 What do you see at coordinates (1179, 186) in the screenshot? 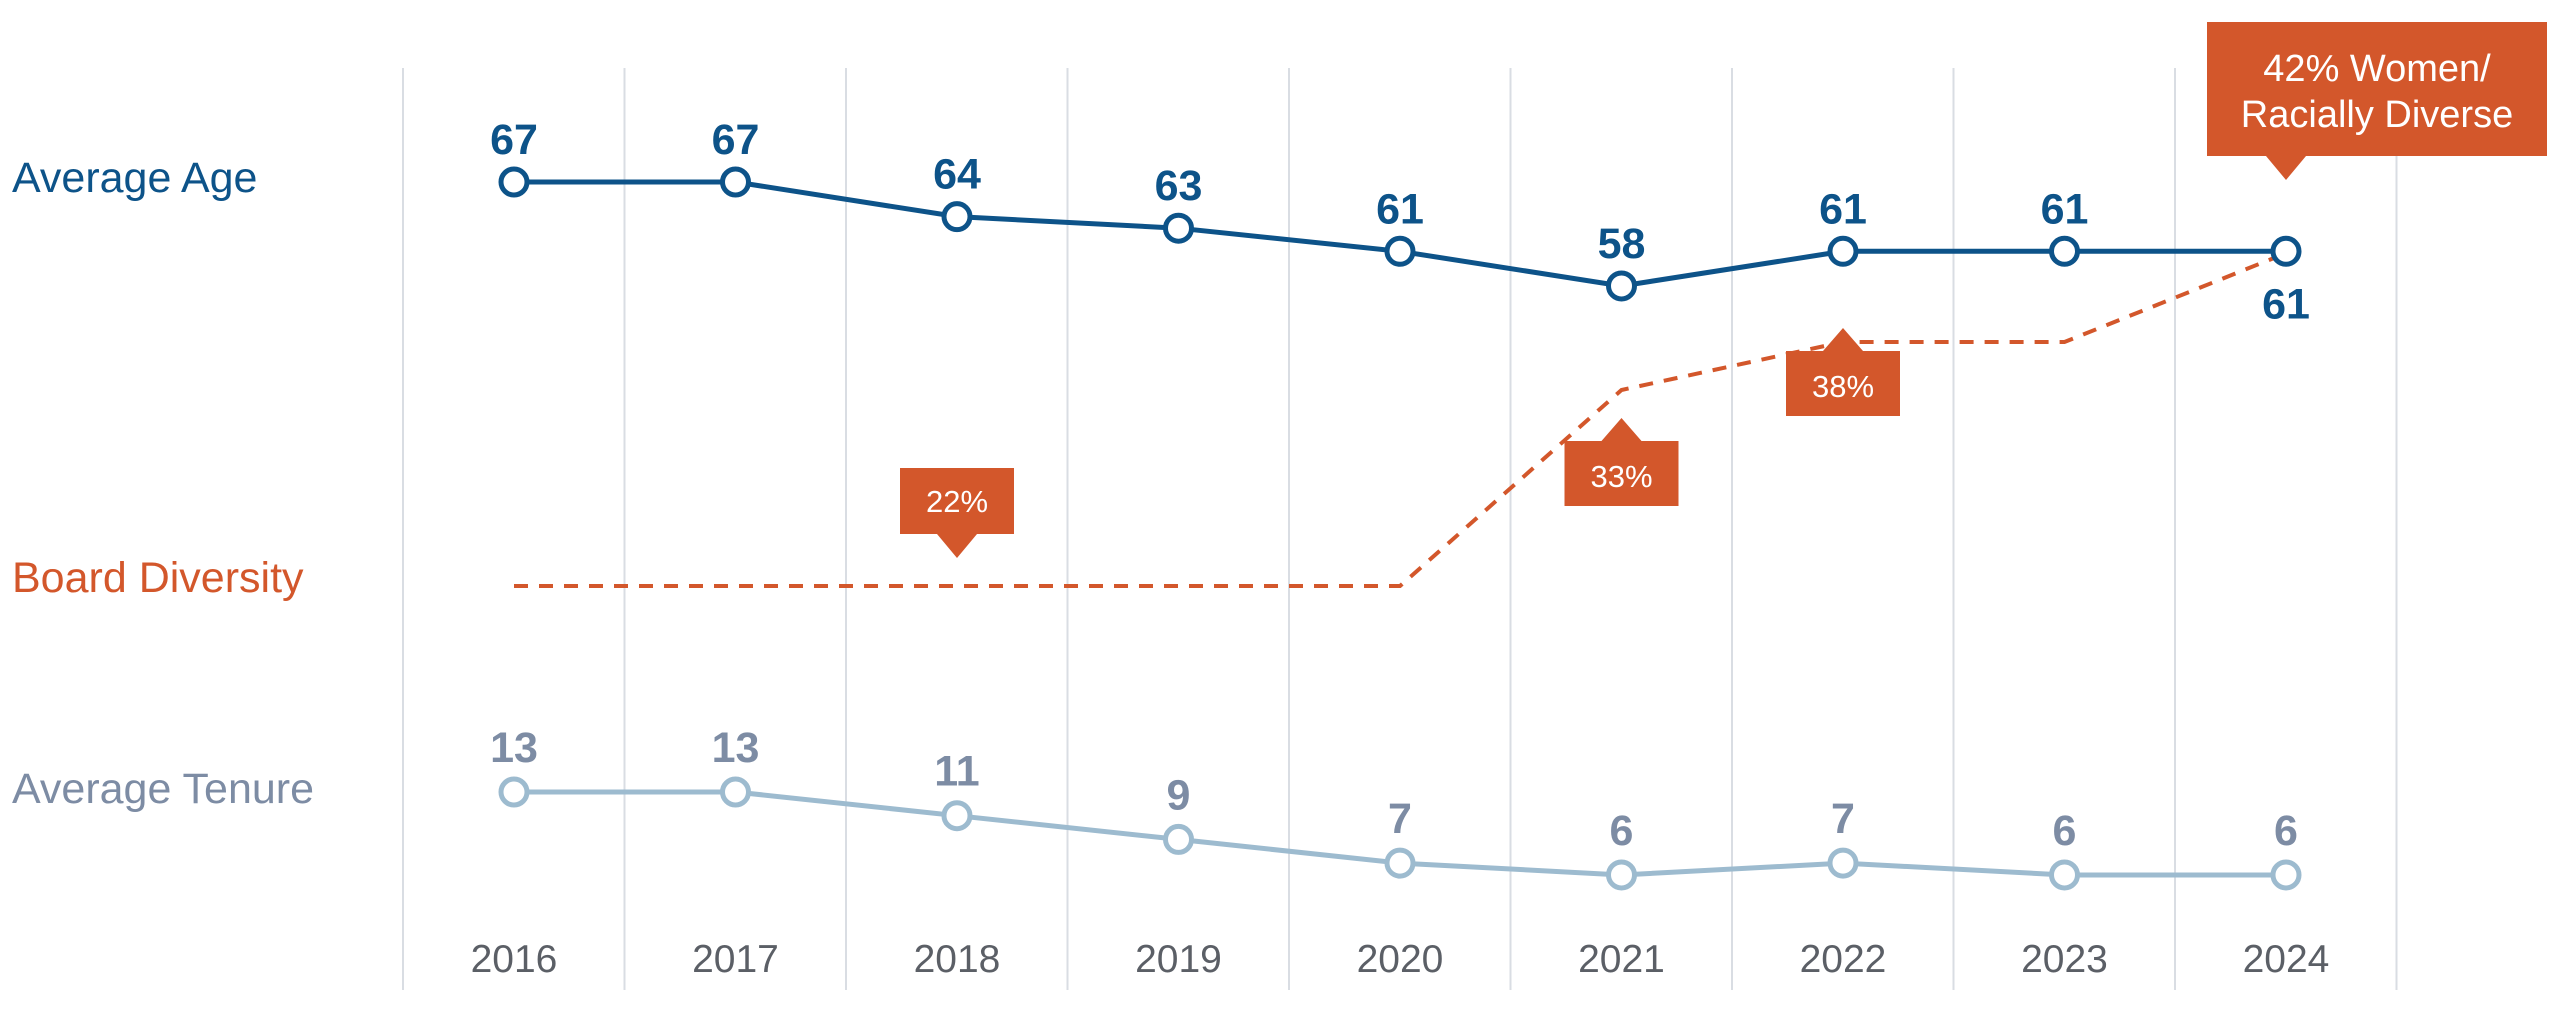
I see `average-age-value-label: 63` at bounding box center [1179, 186].